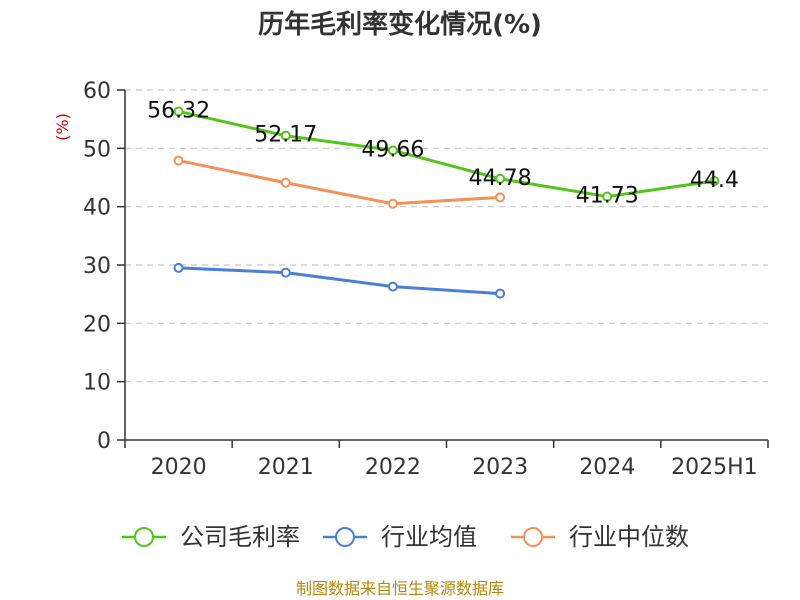 Image resolution: width=800 pixels, height=600 pixels. What do you see at coordinates (104, 441) in the screenshot?
I see `y-tick-label: 0` at bounding box center [104, 441].